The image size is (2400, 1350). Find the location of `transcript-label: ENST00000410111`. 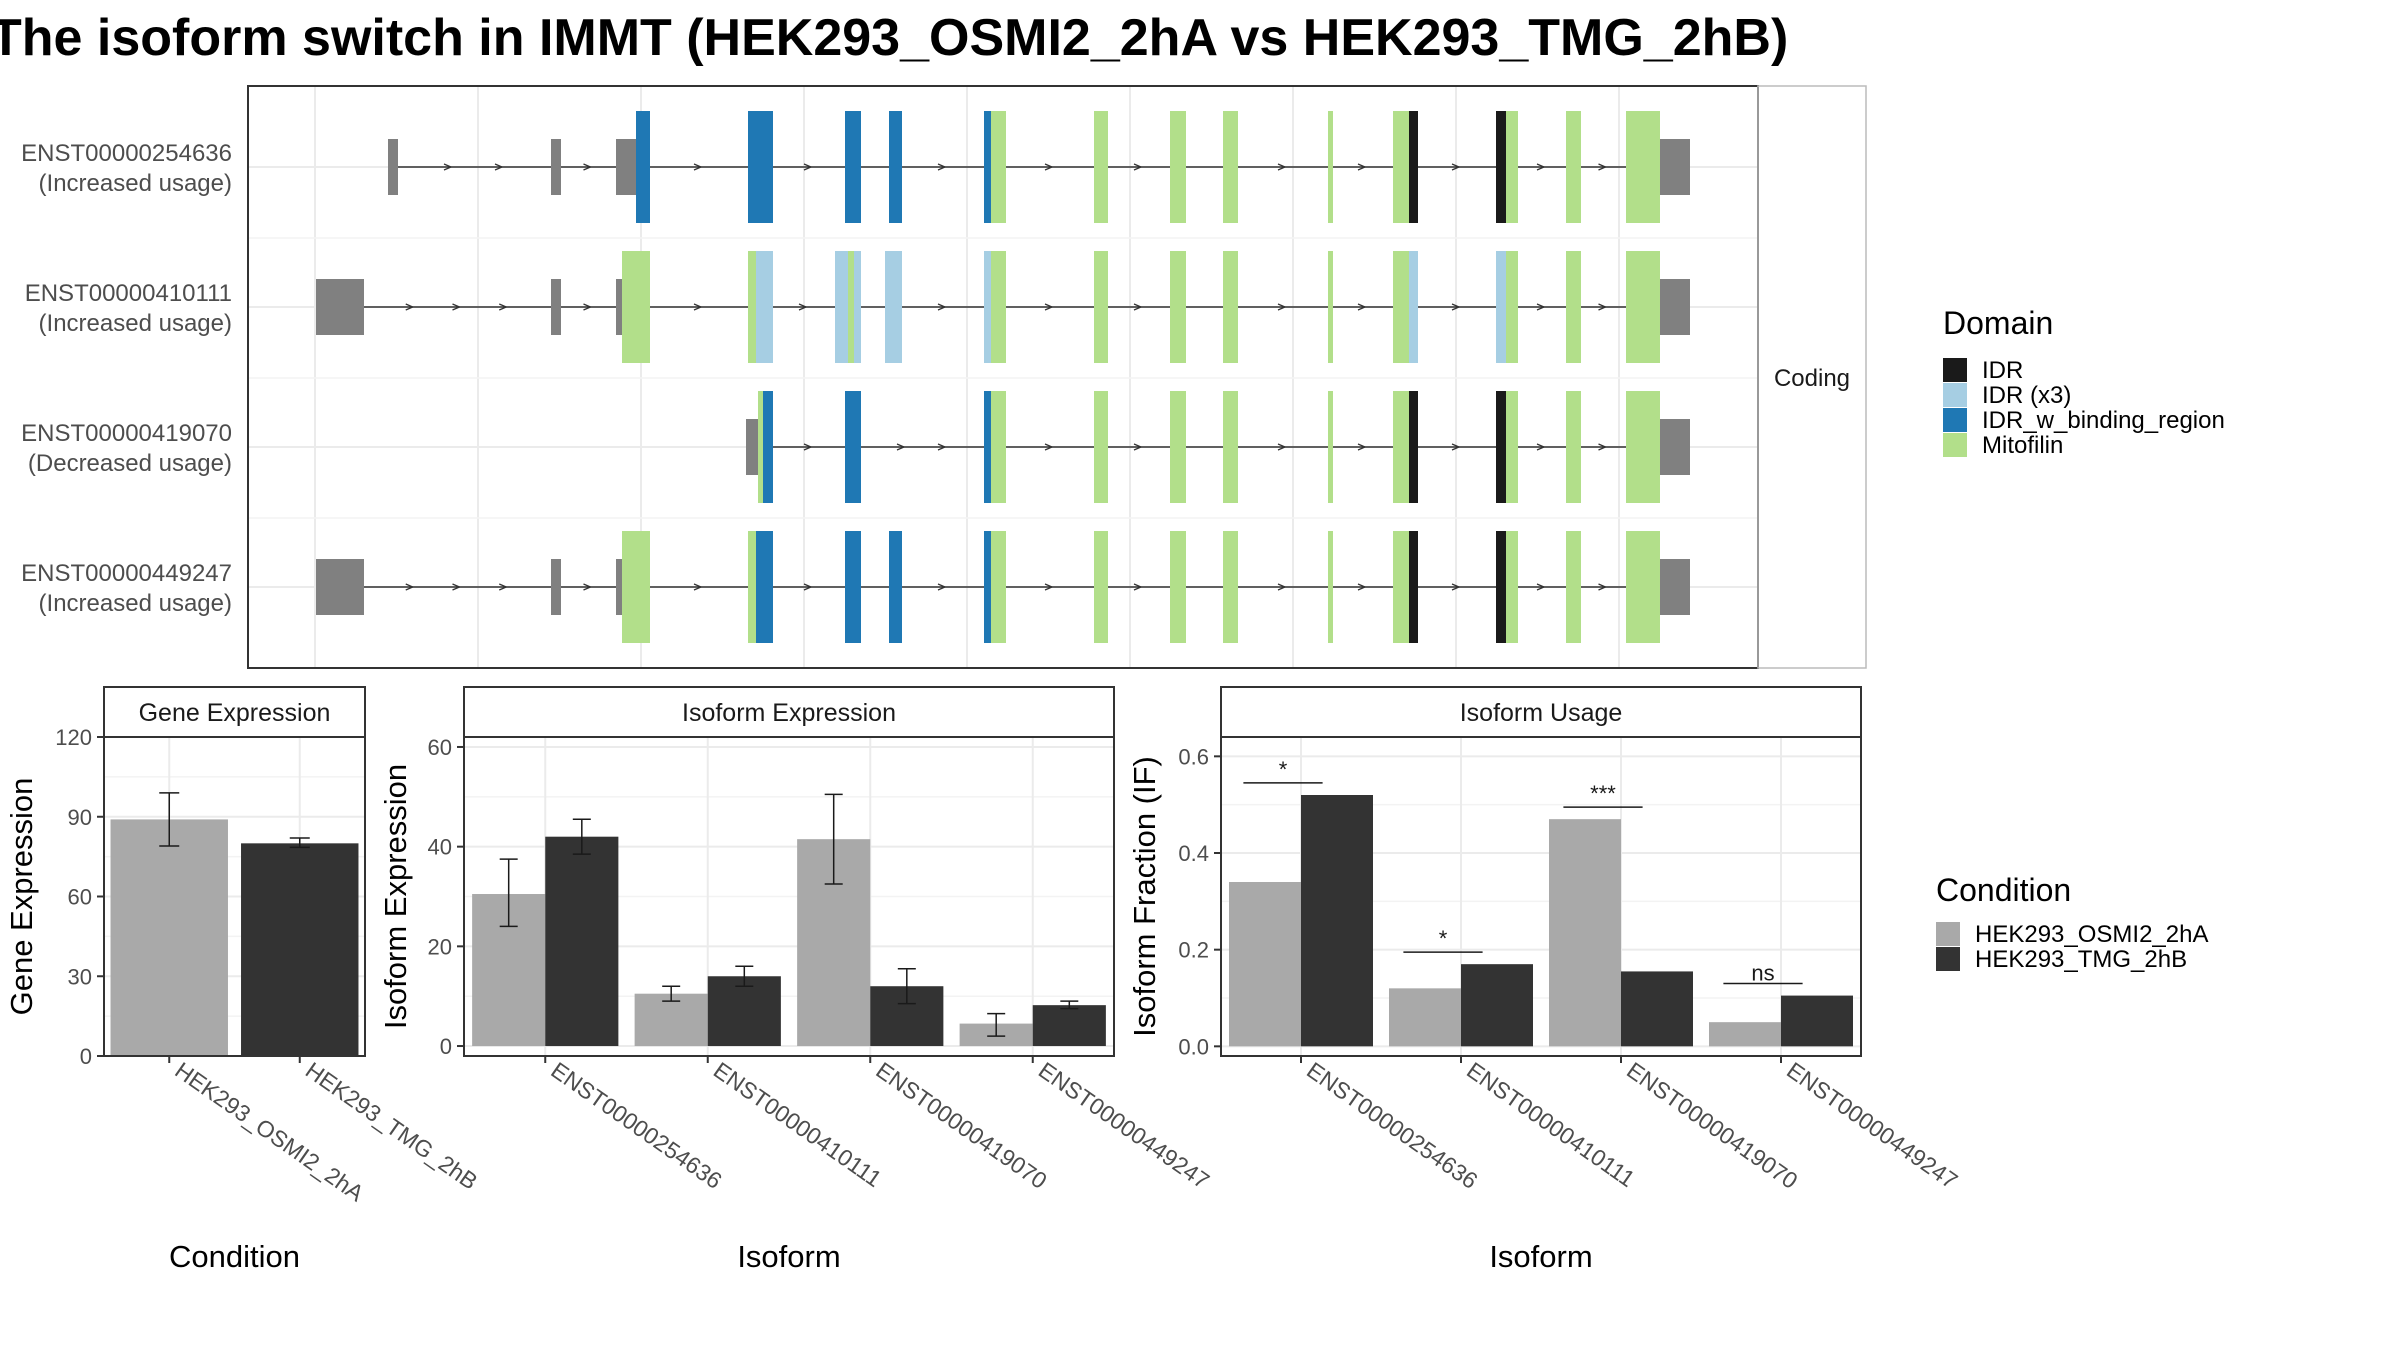

transcript-label: ENST00000410111 is located at coordinates (128, 293).